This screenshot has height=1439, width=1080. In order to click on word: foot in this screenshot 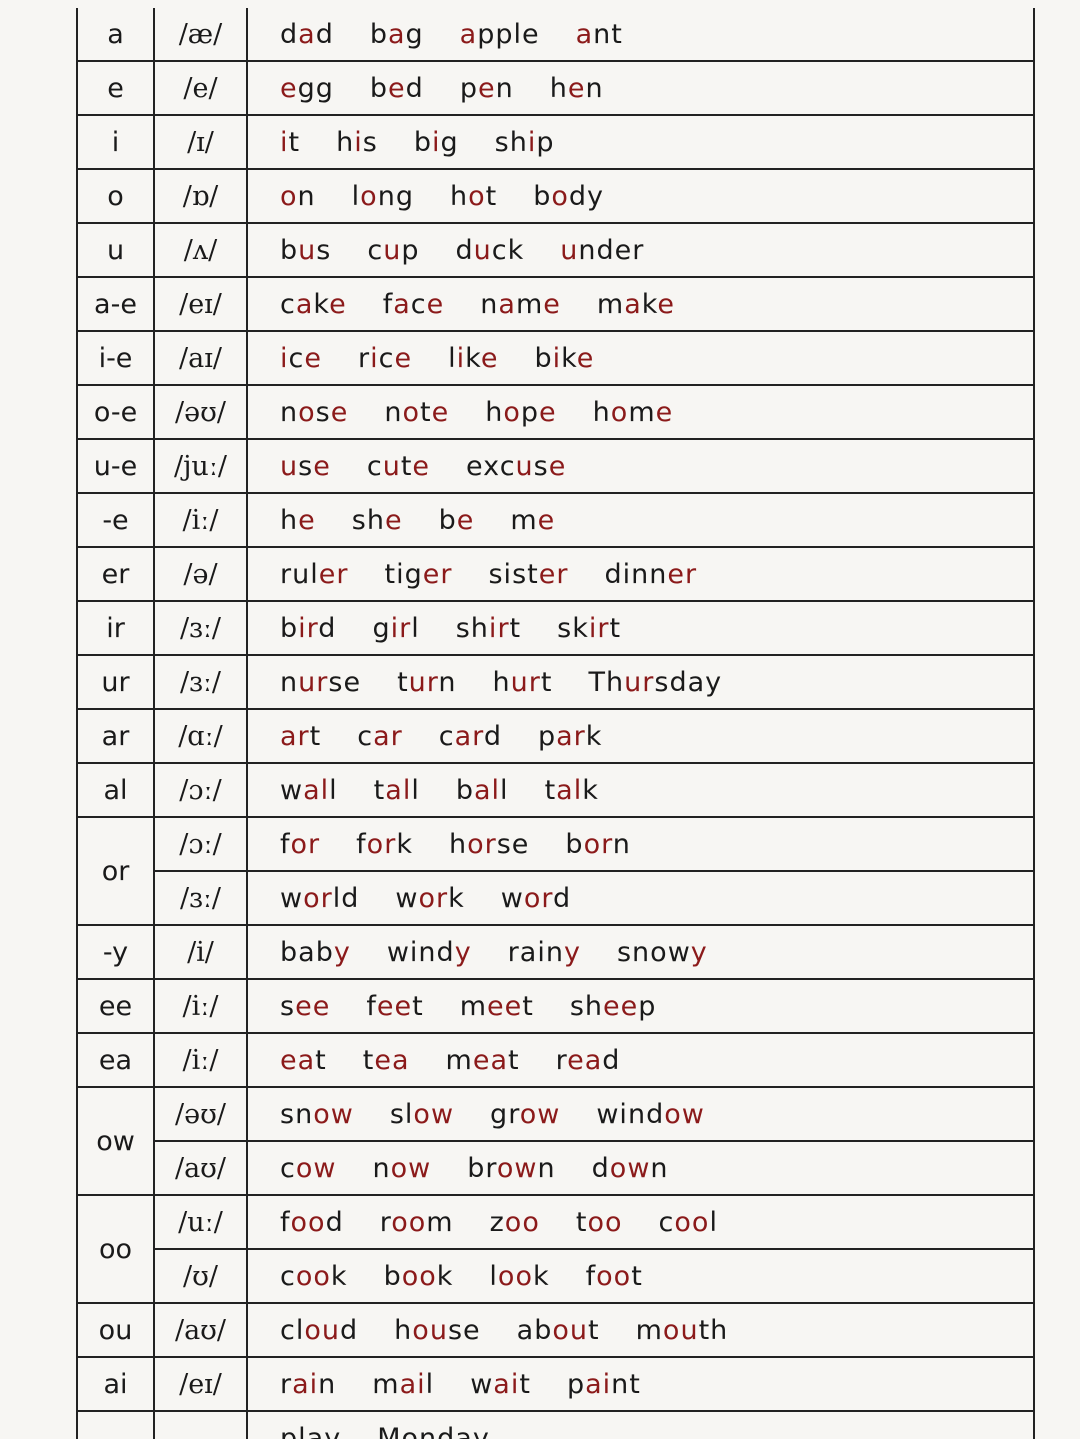, I will do `click(614, 1276)`.